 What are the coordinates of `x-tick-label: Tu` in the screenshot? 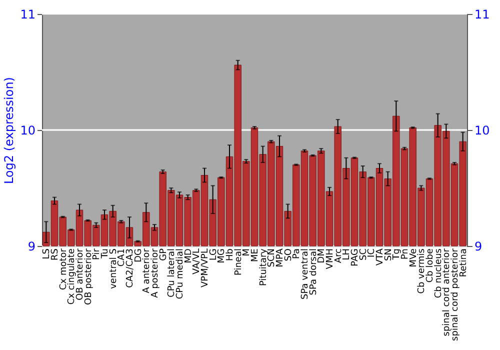 It's located at (105, 254).